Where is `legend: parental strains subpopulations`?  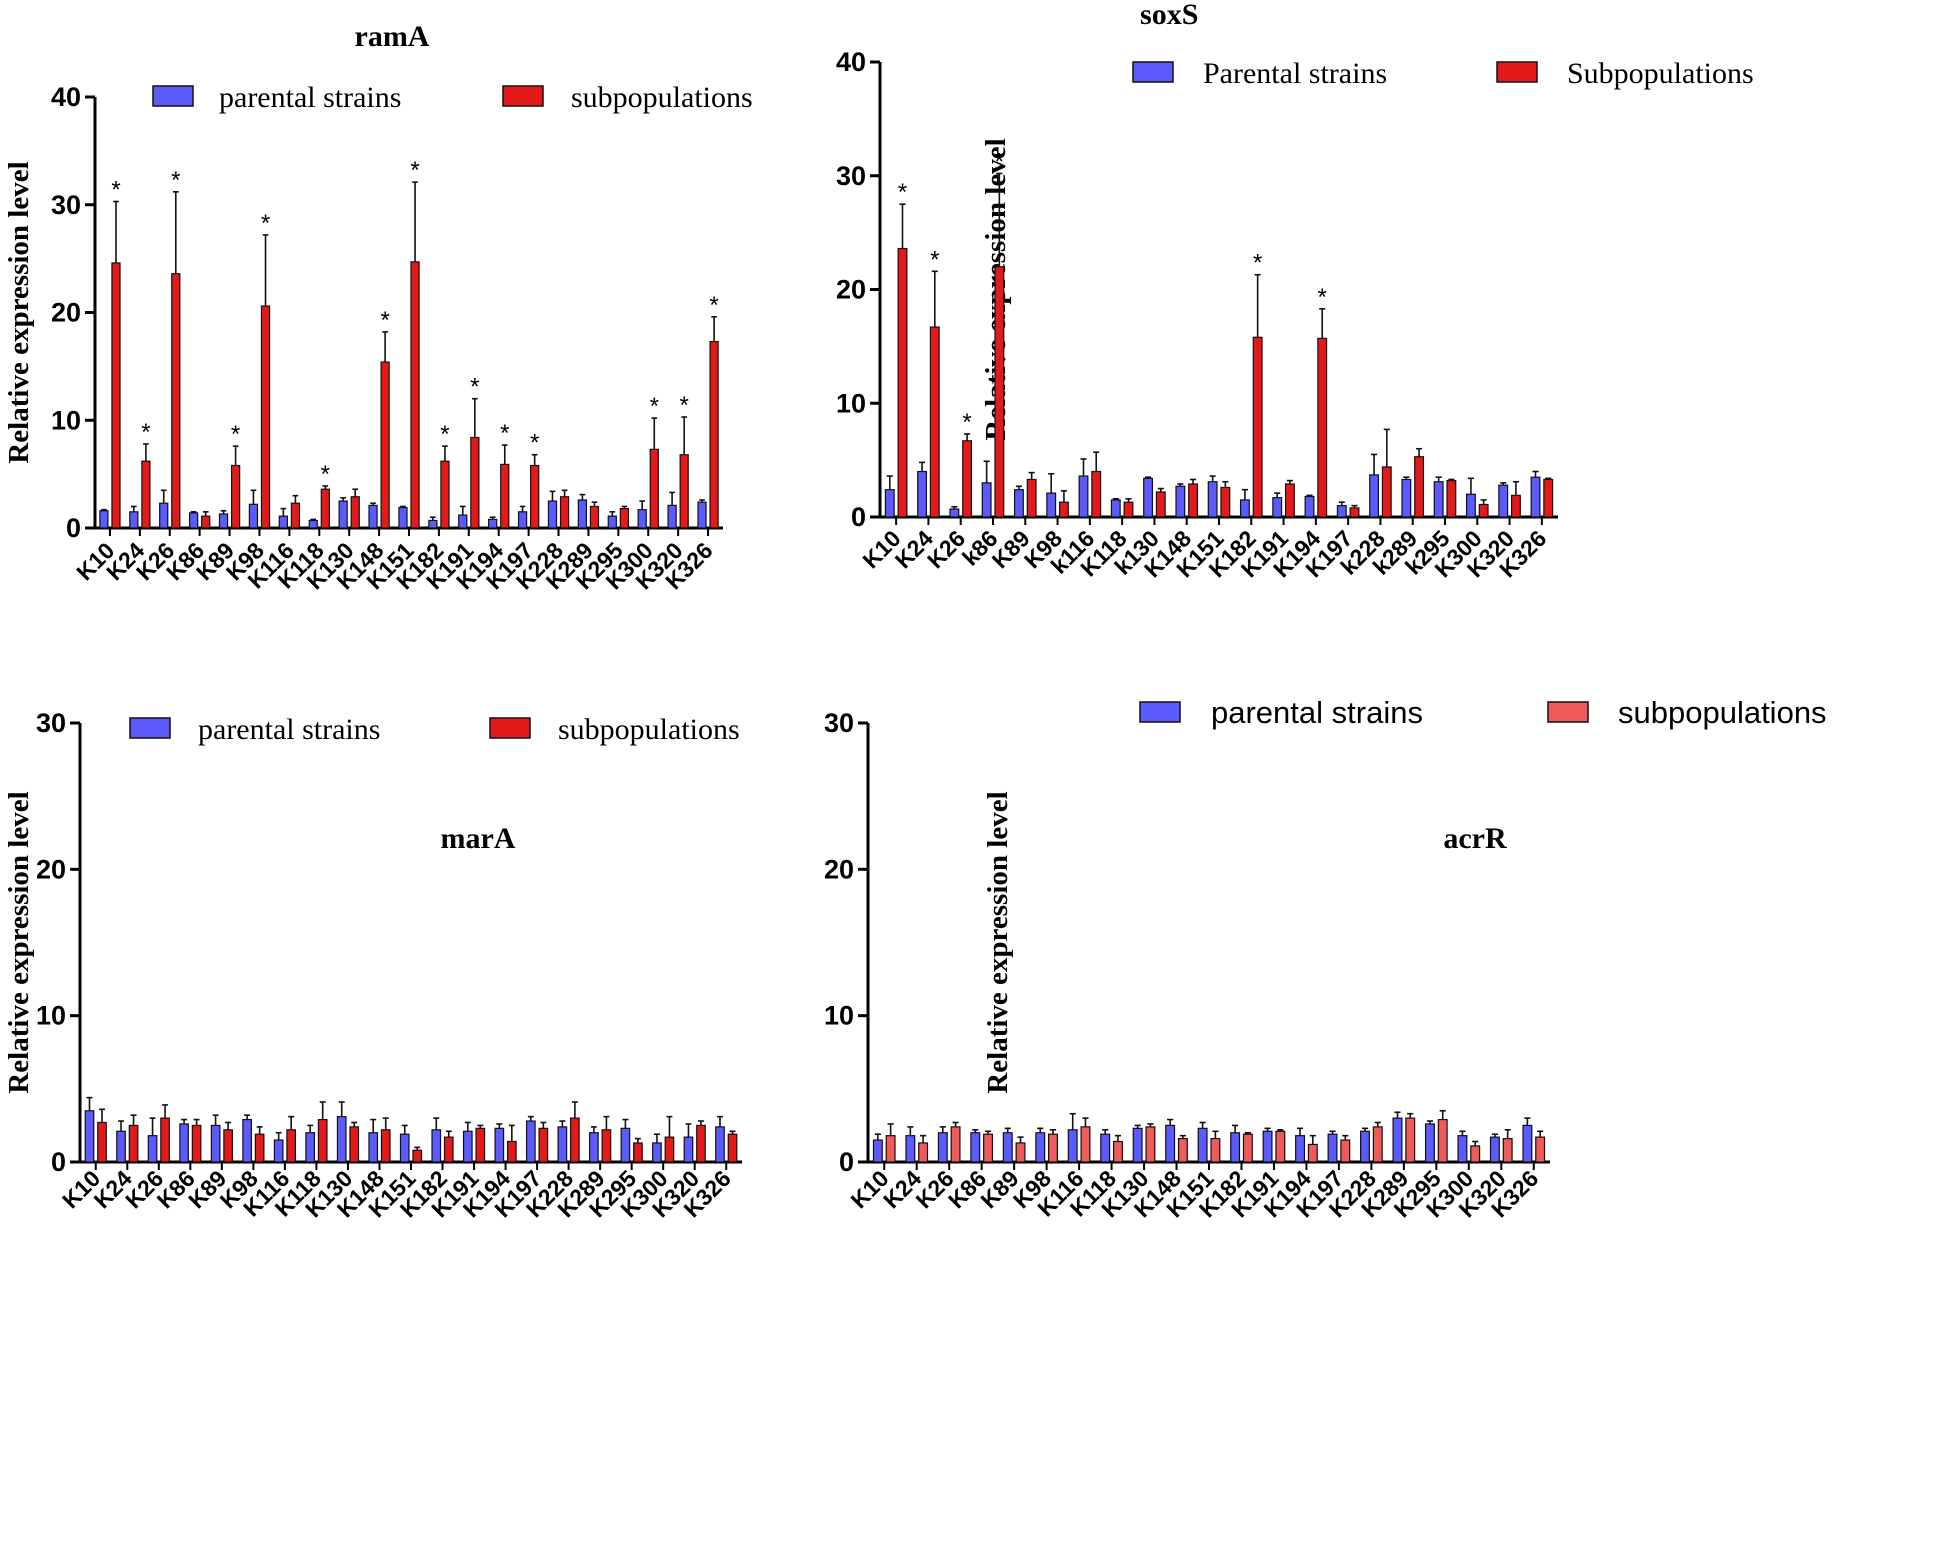 legend: parental strains subpopulations is located at coordinates (1483, 712).